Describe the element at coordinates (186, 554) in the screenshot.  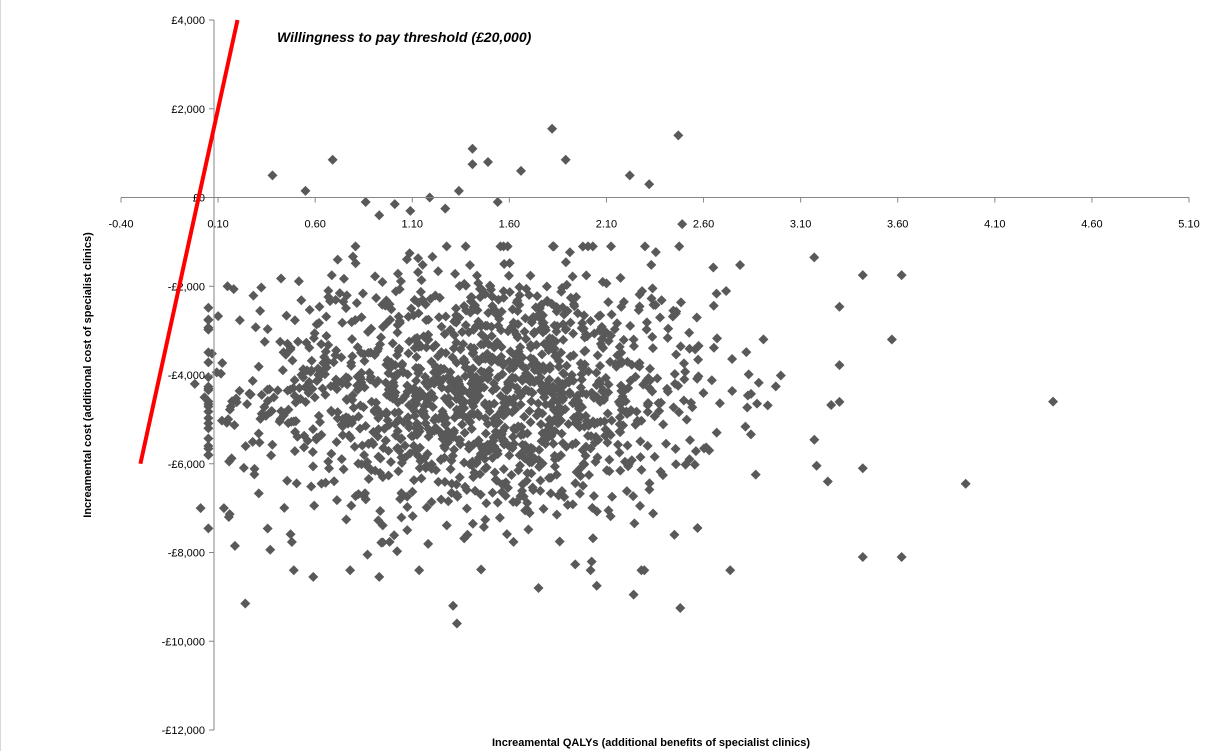
I see `y-tick-label: -£8,000` at that location.